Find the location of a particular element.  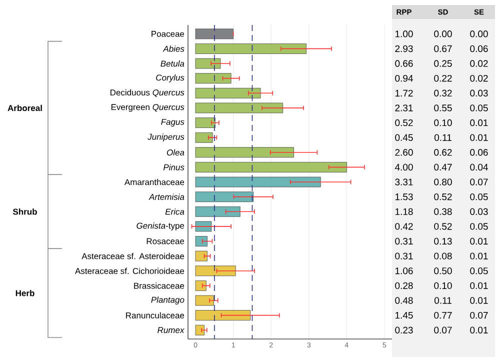

y-tick-label: Olea is located at coordinates (175, 152).